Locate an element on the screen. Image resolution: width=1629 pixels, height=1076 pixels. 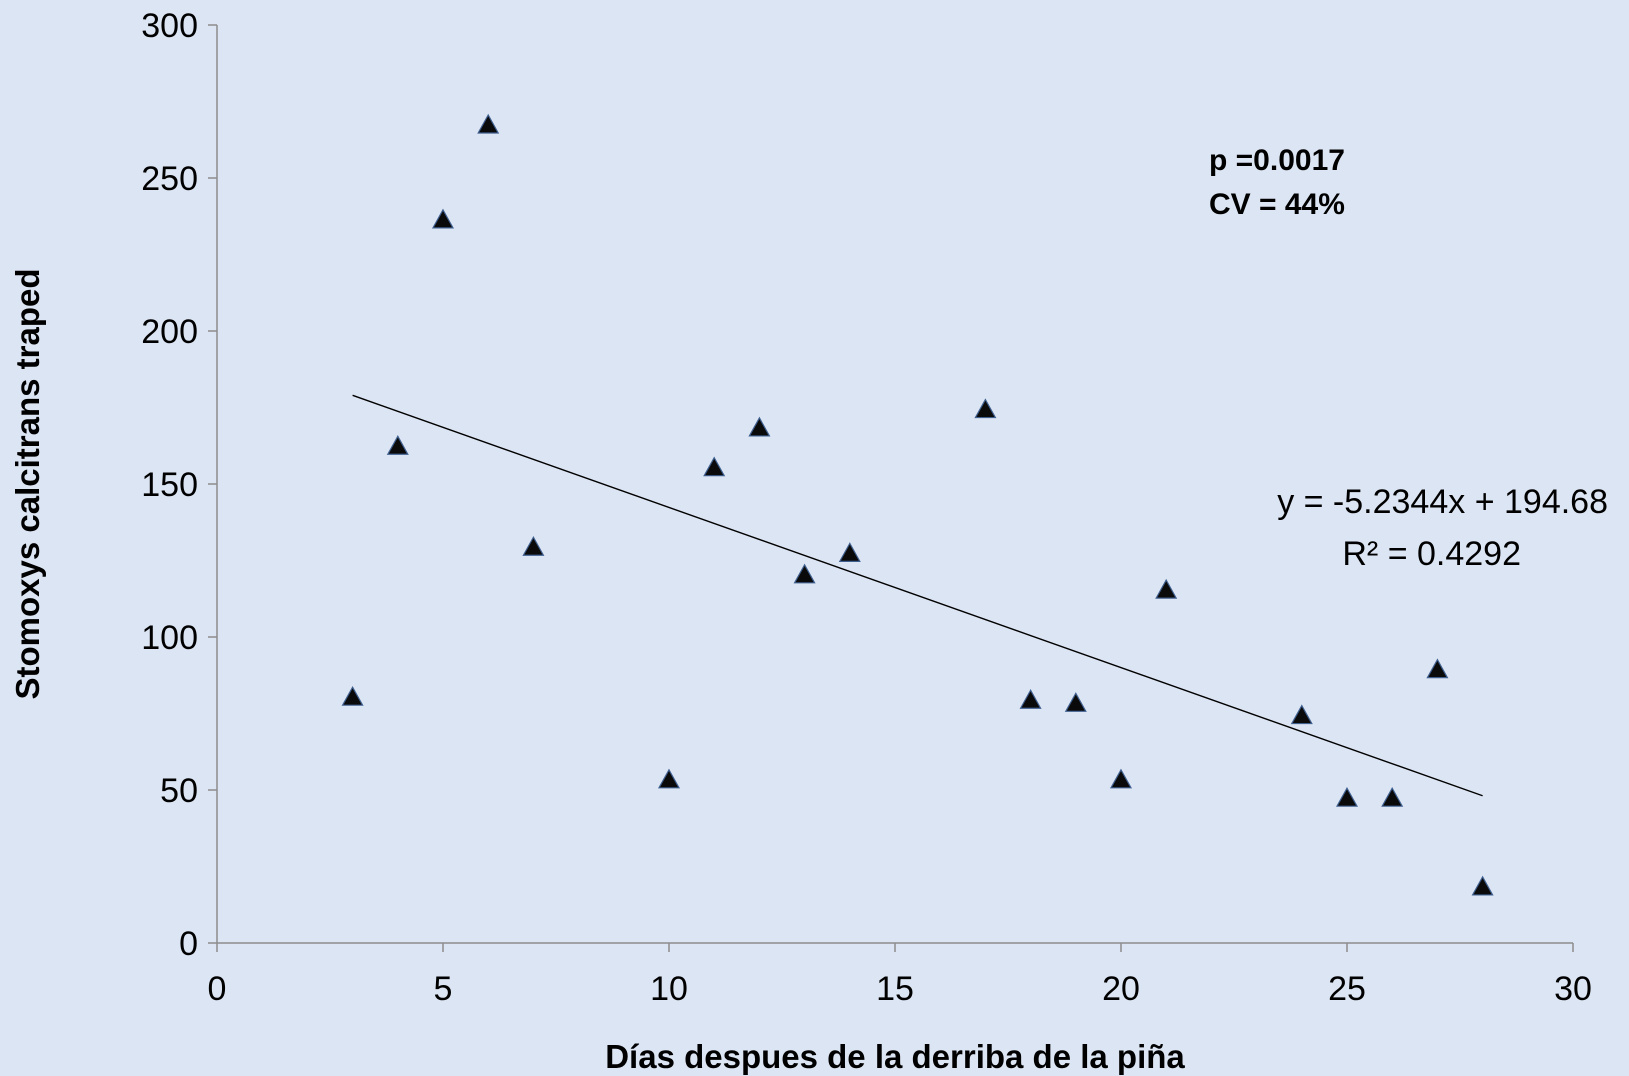
y-axis-ticks: 0 50 100 150 200 250 300 is located at coordinates (179, 485).